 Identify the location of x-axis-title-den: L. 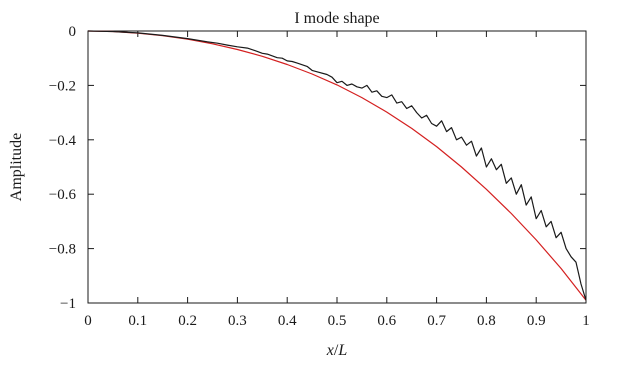
(342, 350).